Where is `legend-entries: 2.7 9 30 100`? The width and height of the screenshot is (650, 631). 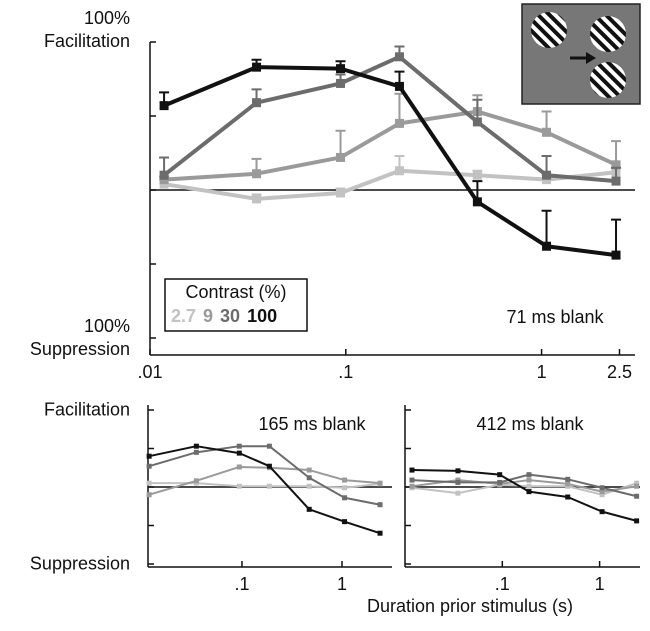 legend-entries: 2.7 9 30 100 is located at coordinates (224, 316).